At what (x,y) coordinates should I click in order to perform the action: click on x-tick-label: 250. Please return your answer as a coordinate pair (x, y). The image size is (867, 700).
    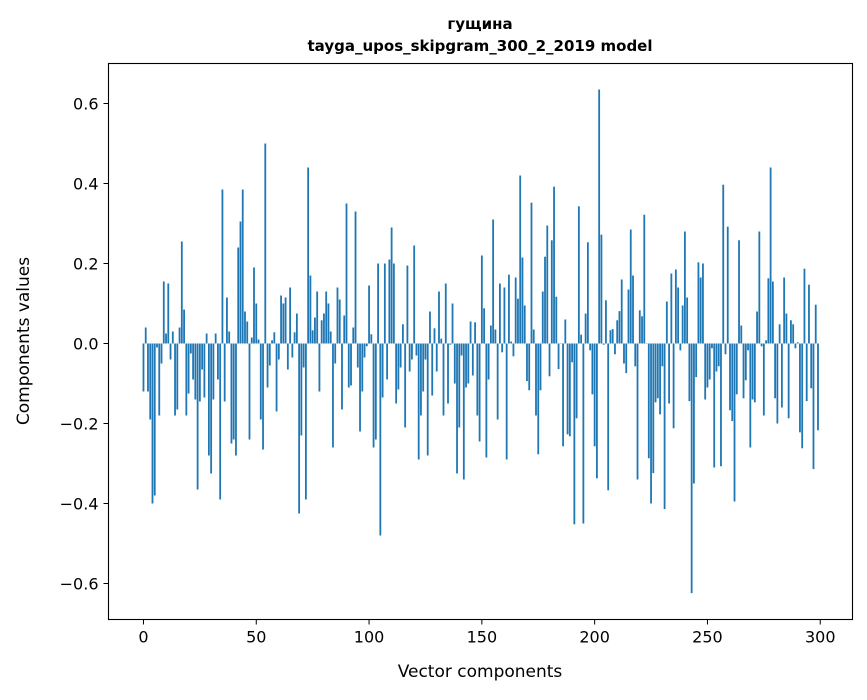
    Looking at the image, I should click on (707, 637).